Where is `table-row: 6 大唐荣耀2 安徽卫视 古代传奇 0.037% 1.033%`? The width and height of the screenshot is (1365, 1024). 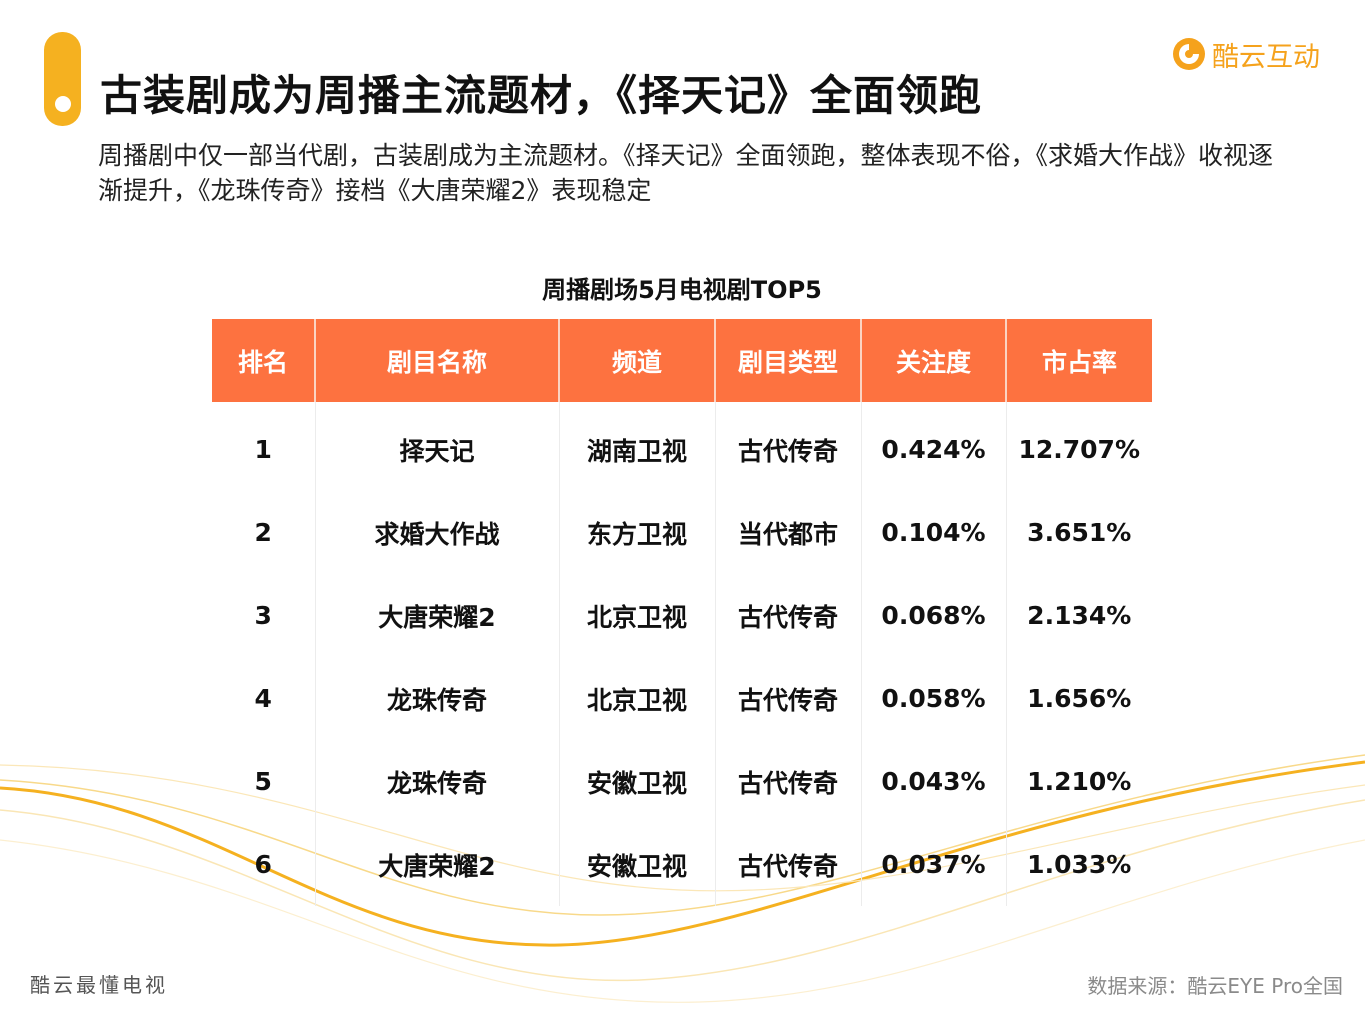 table-row: 6 大唐荣耀2 安徽卫视 古代传奇 0.037% 1.033% is located at coordinates (682, 864).